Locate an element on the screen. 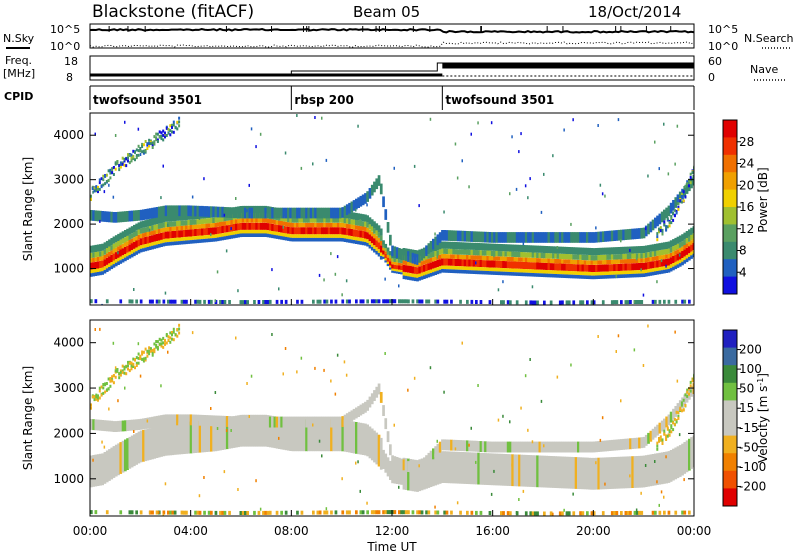 The image size is (800, 554). colorbar-tick-label: 4 is located at coordinates (743, 272).